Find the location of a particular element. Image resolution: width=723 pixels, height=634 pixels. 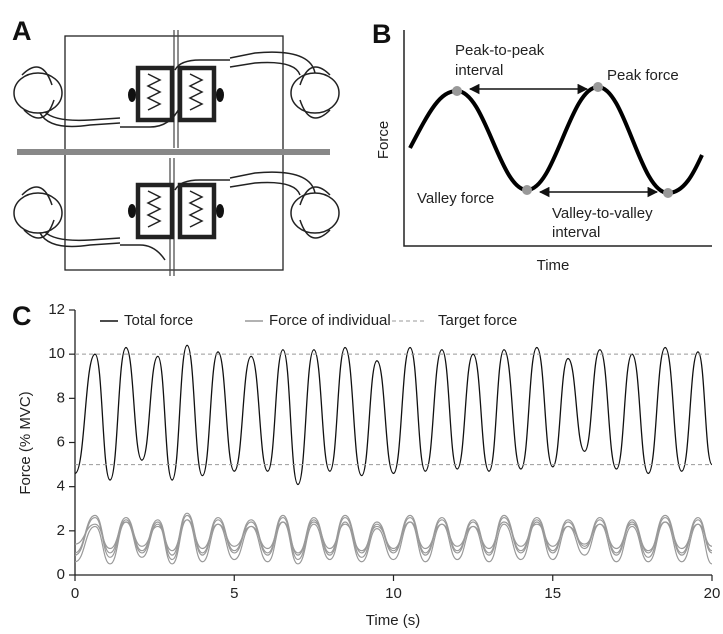

annotation: Valley-to-valley is located at coordinates (602, 213).